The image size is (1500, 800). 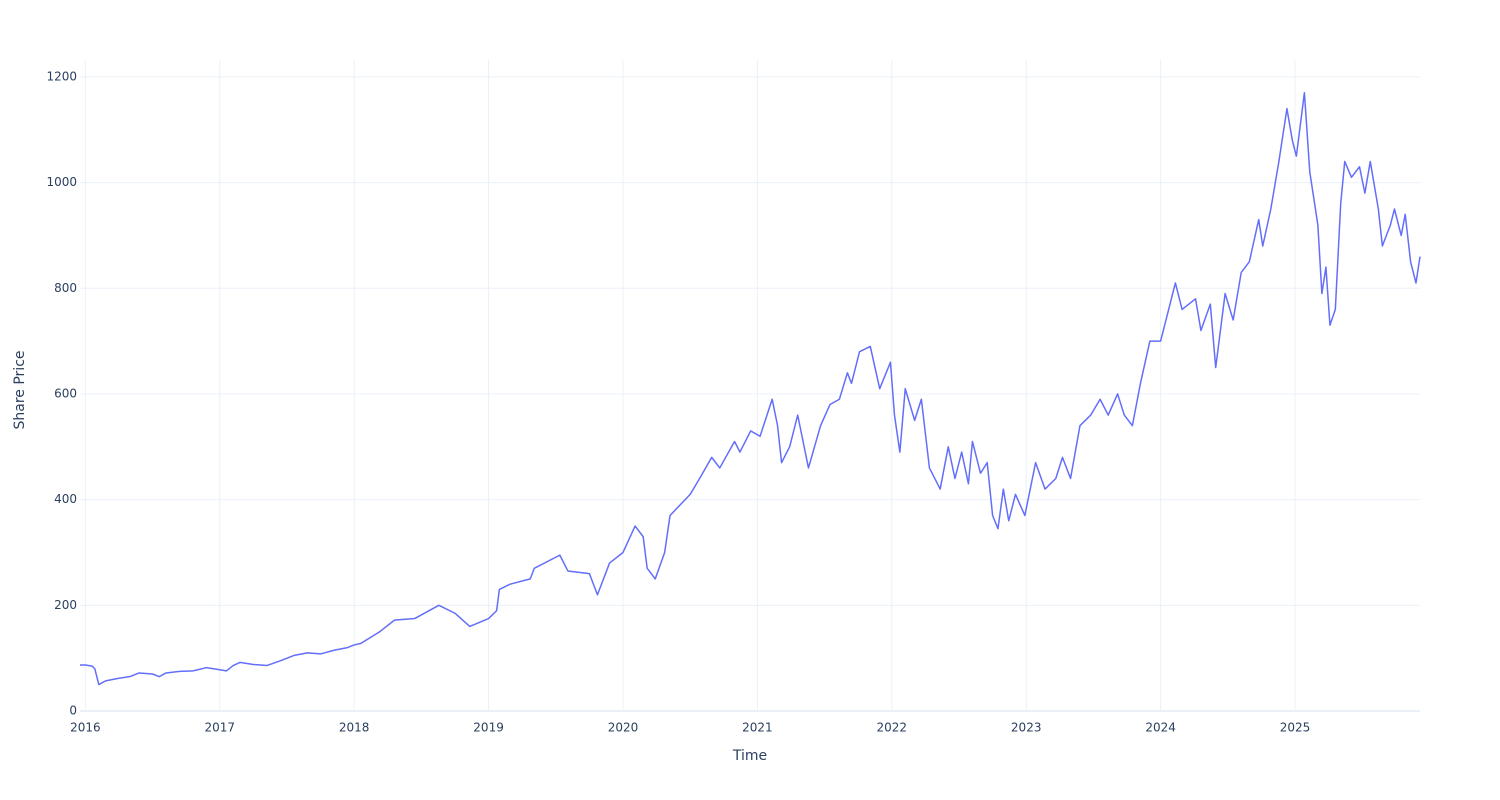 What do you see at coordinates (757, 728) in the screenshot?
I see `x-tick-label: 2021` at bounding box center [757, 728].